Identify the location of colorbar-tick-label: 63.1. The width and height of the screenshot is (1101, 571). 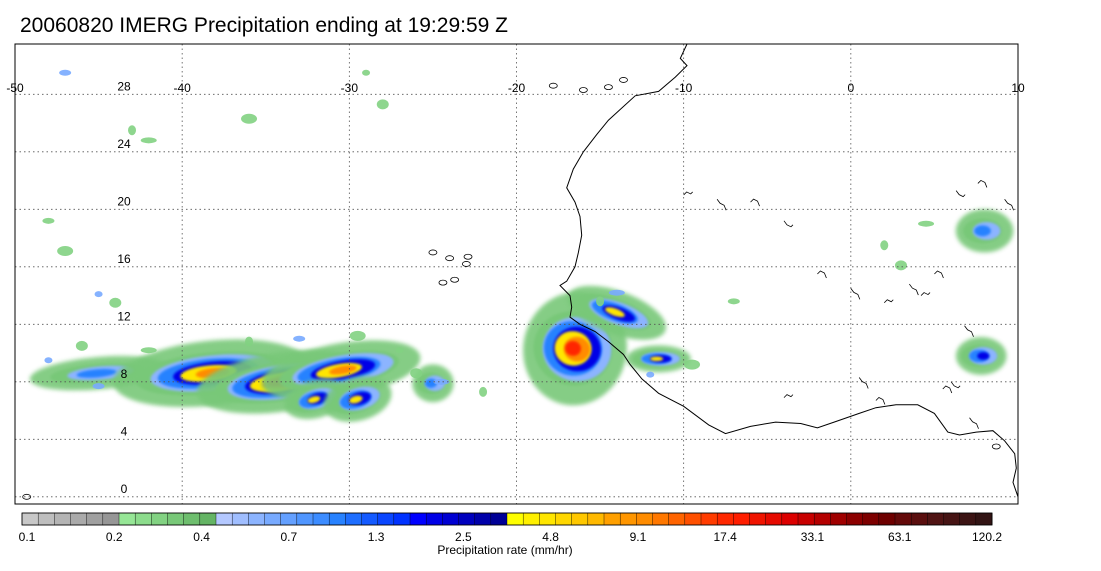
(900, 537).